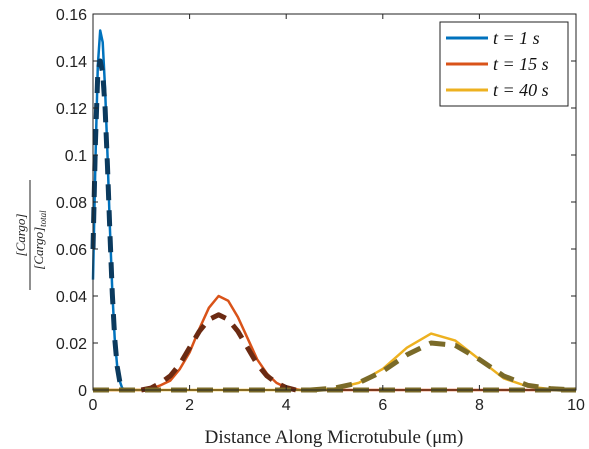 Image resolution: width=589 pixels, height=449 pixels. I want to click on x-tick-label: 8, so click(479, 405).